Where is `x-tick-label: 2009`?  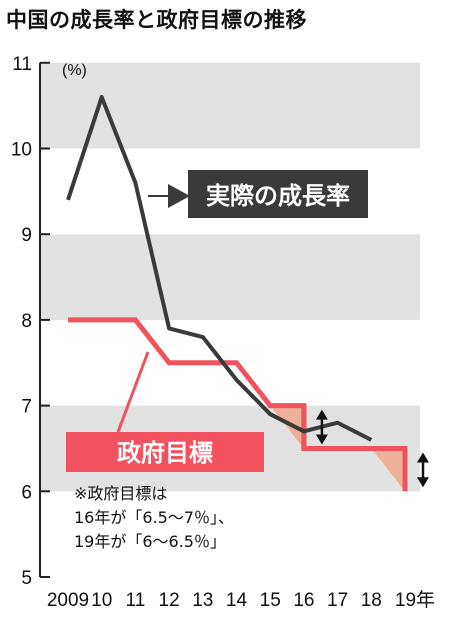 x-tick-label: 2009 is located at coordinates (68, 600).